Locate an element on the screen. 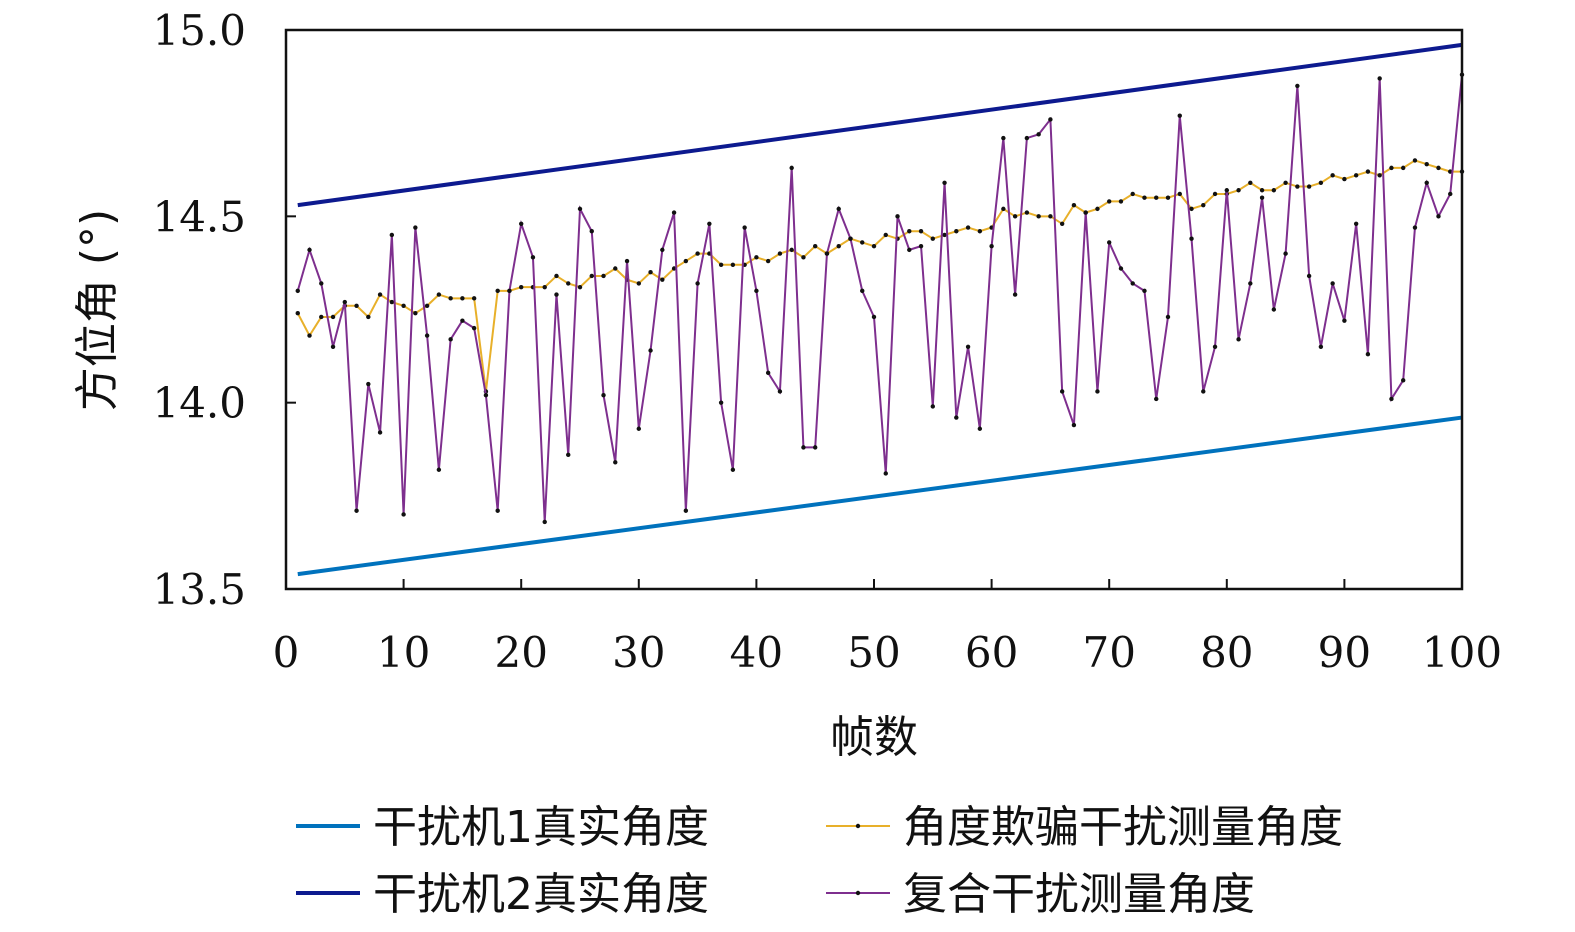 The image size is (1575, 932). y-tick-label: 13.5 is located at coordinates (199, 589).